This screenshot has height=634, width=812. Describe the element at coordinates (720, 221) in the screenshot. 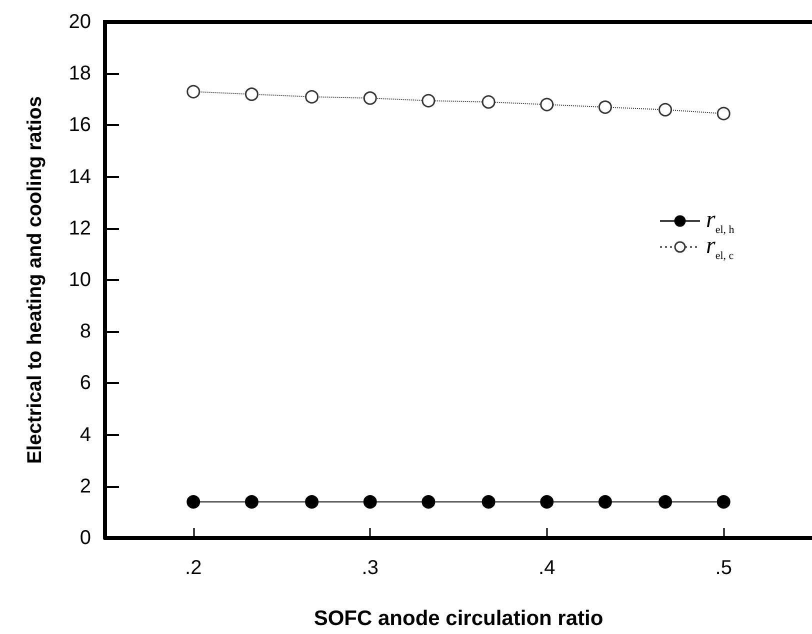

I see `legend-label: r$_{el, h}$` at that location.